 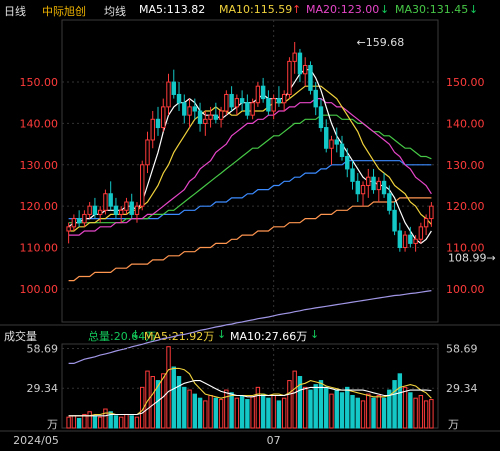 What do you see at coordinates (43, 348) in the screenshot?
I see `volume-tick-label-left: 58.69` at bounding box center [43, 348].